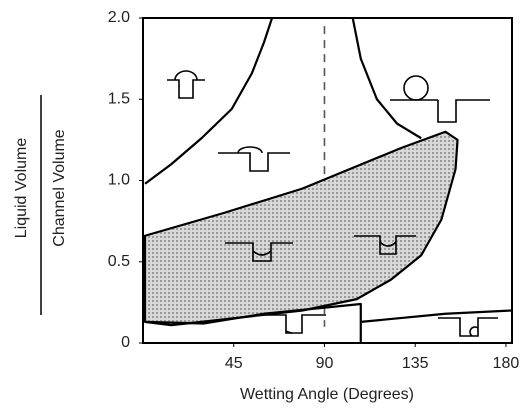 This screenshot has height=408, width=520. What do you see at coordinates (59, 188) in the screenshot?
I see `y-axis-label: Channel Volume` at bounding box center [59, 188].